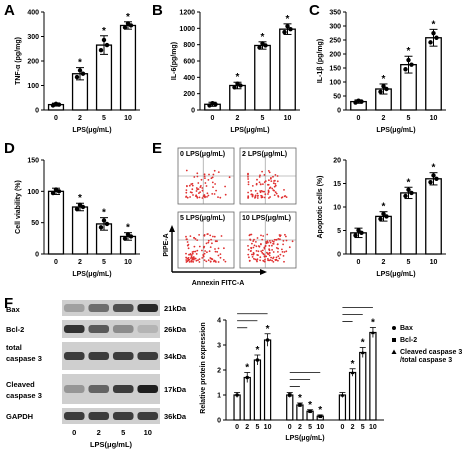 The height and width of the screenshot is (451, 474). What do you see at coordinates (339, 111) in the screenshot?
I see `y-tick-label: 0` at bounding box center [339, 111].